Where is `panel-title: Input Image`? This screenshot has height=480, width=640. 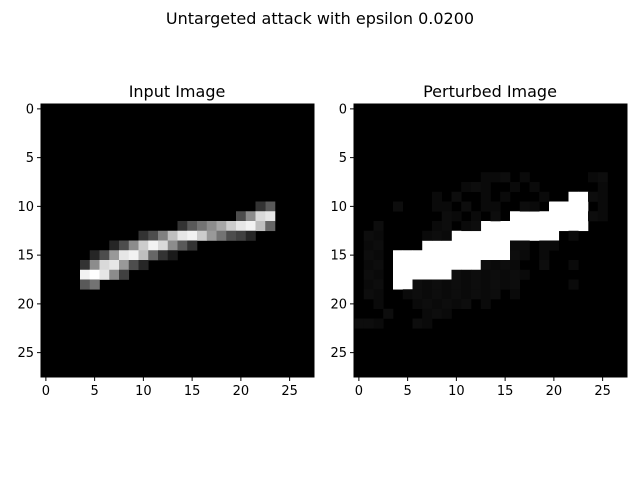
panel-title: Input Image is located at coordinates (177, 91).